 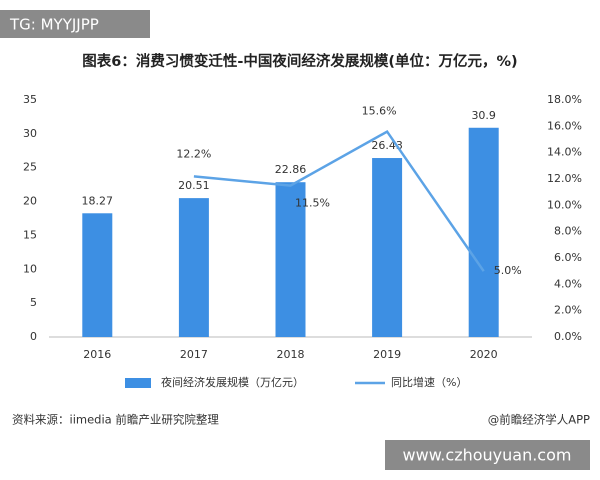 What do you see at coordinates (30, 268) in the screenshot?
I see `y-tick-label: 10` at bounding box center [30, 268].